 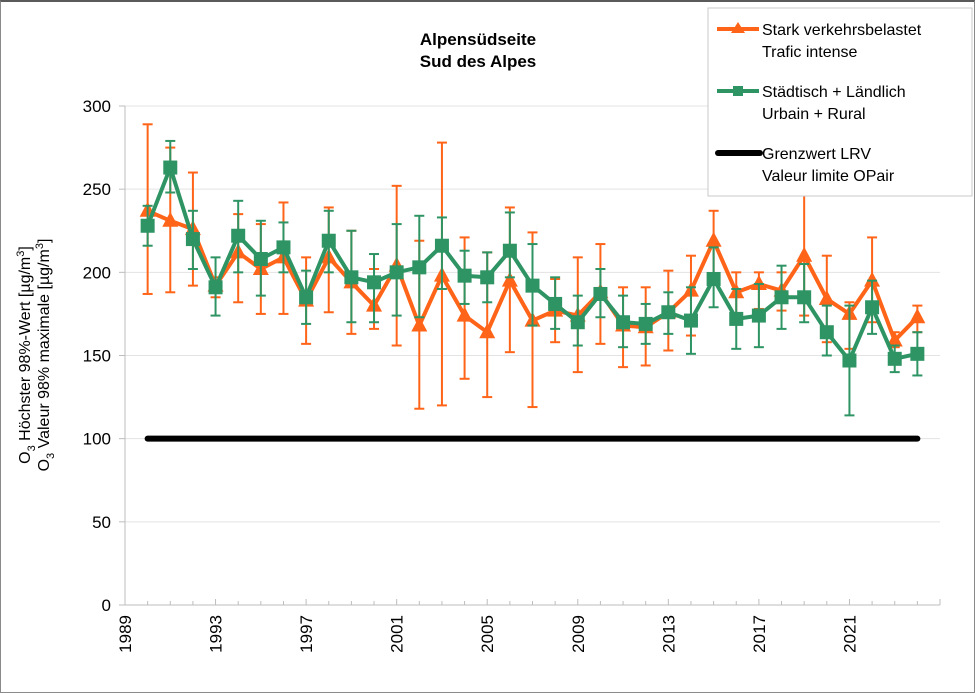 I want to click on x-tick-label: 2017, so click(x=759, y=634).